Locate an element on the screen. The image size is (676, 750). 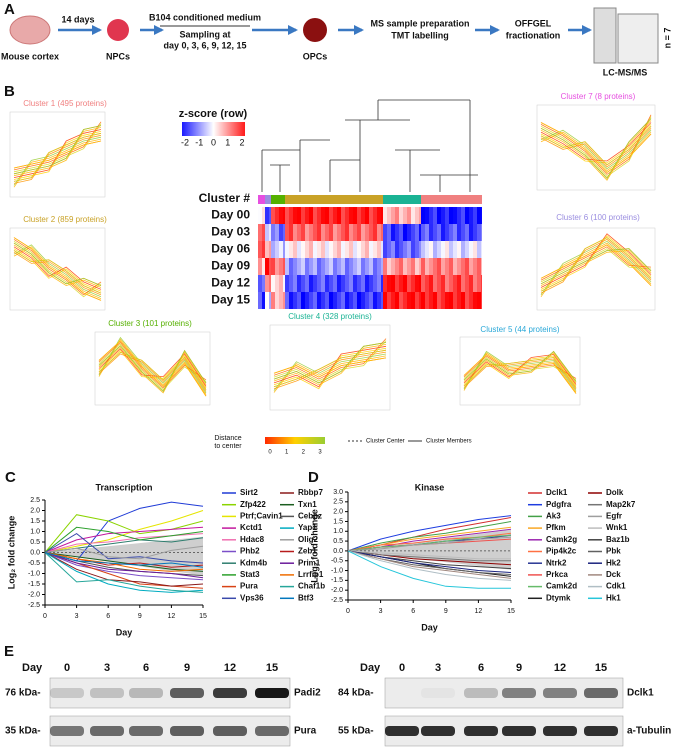
y-tick-label: -1.5 is located at coordinates (34, 584).